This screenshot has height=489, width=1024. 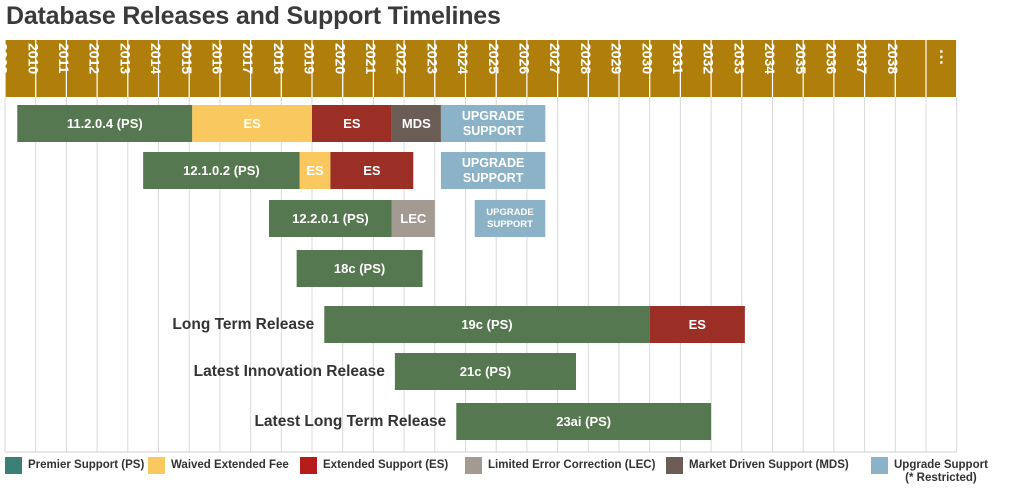 I want to click on legend-item-mds: Market Driven Support (MDS), so click(x=757, y=465).